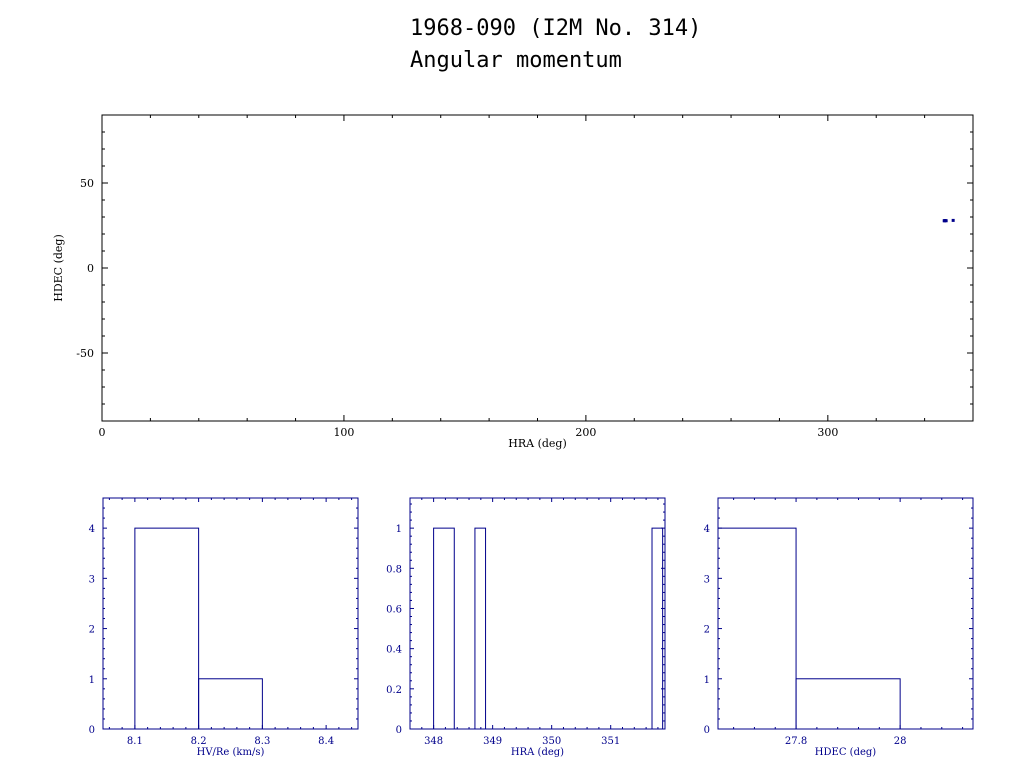  Describe the element at coordinates (326, 741) in the screenshot. I see `x-tick-label: 8.4` at that location.